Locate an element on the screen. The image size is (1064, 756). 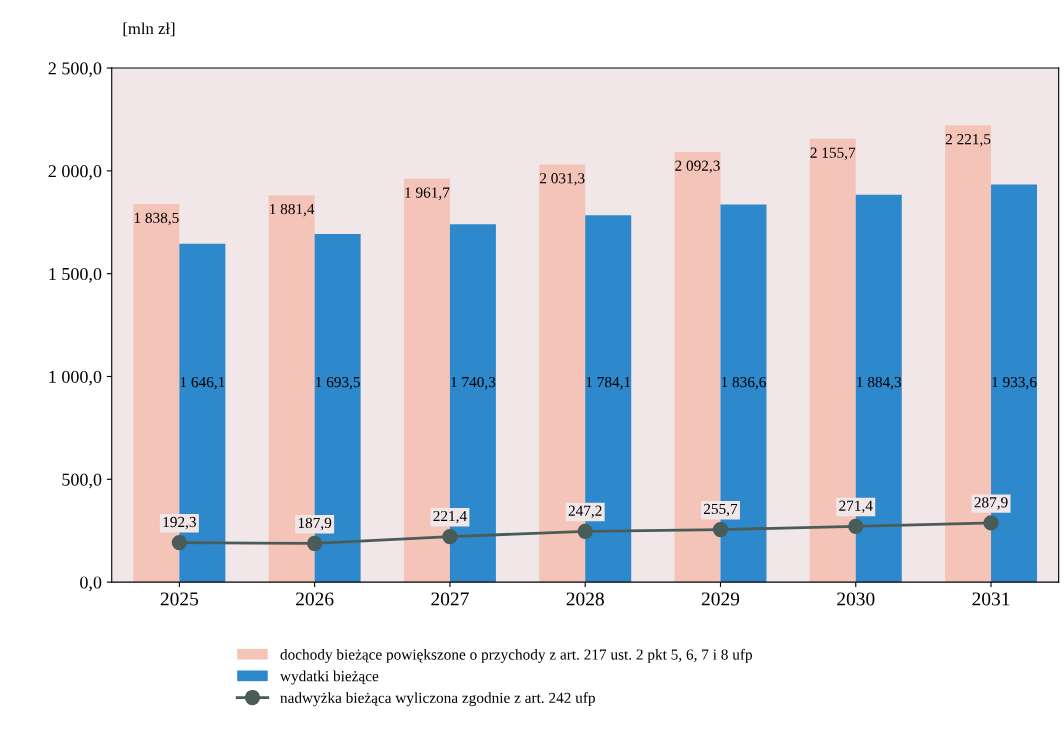
data-label: 287,9 is located at coordinates (991, 503).